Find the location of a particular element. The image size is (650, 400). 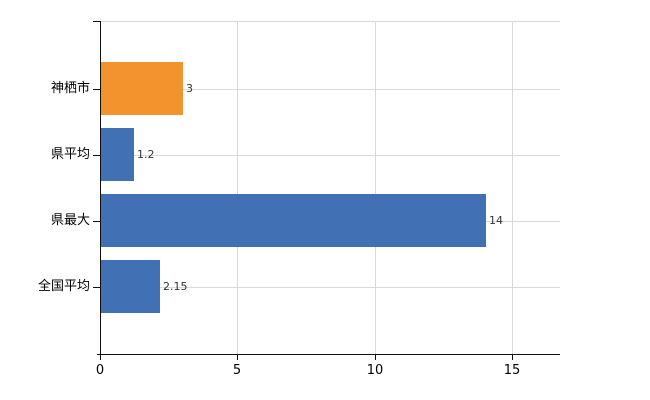

x-tick-label: 10 is located at coordinates (375, 370).